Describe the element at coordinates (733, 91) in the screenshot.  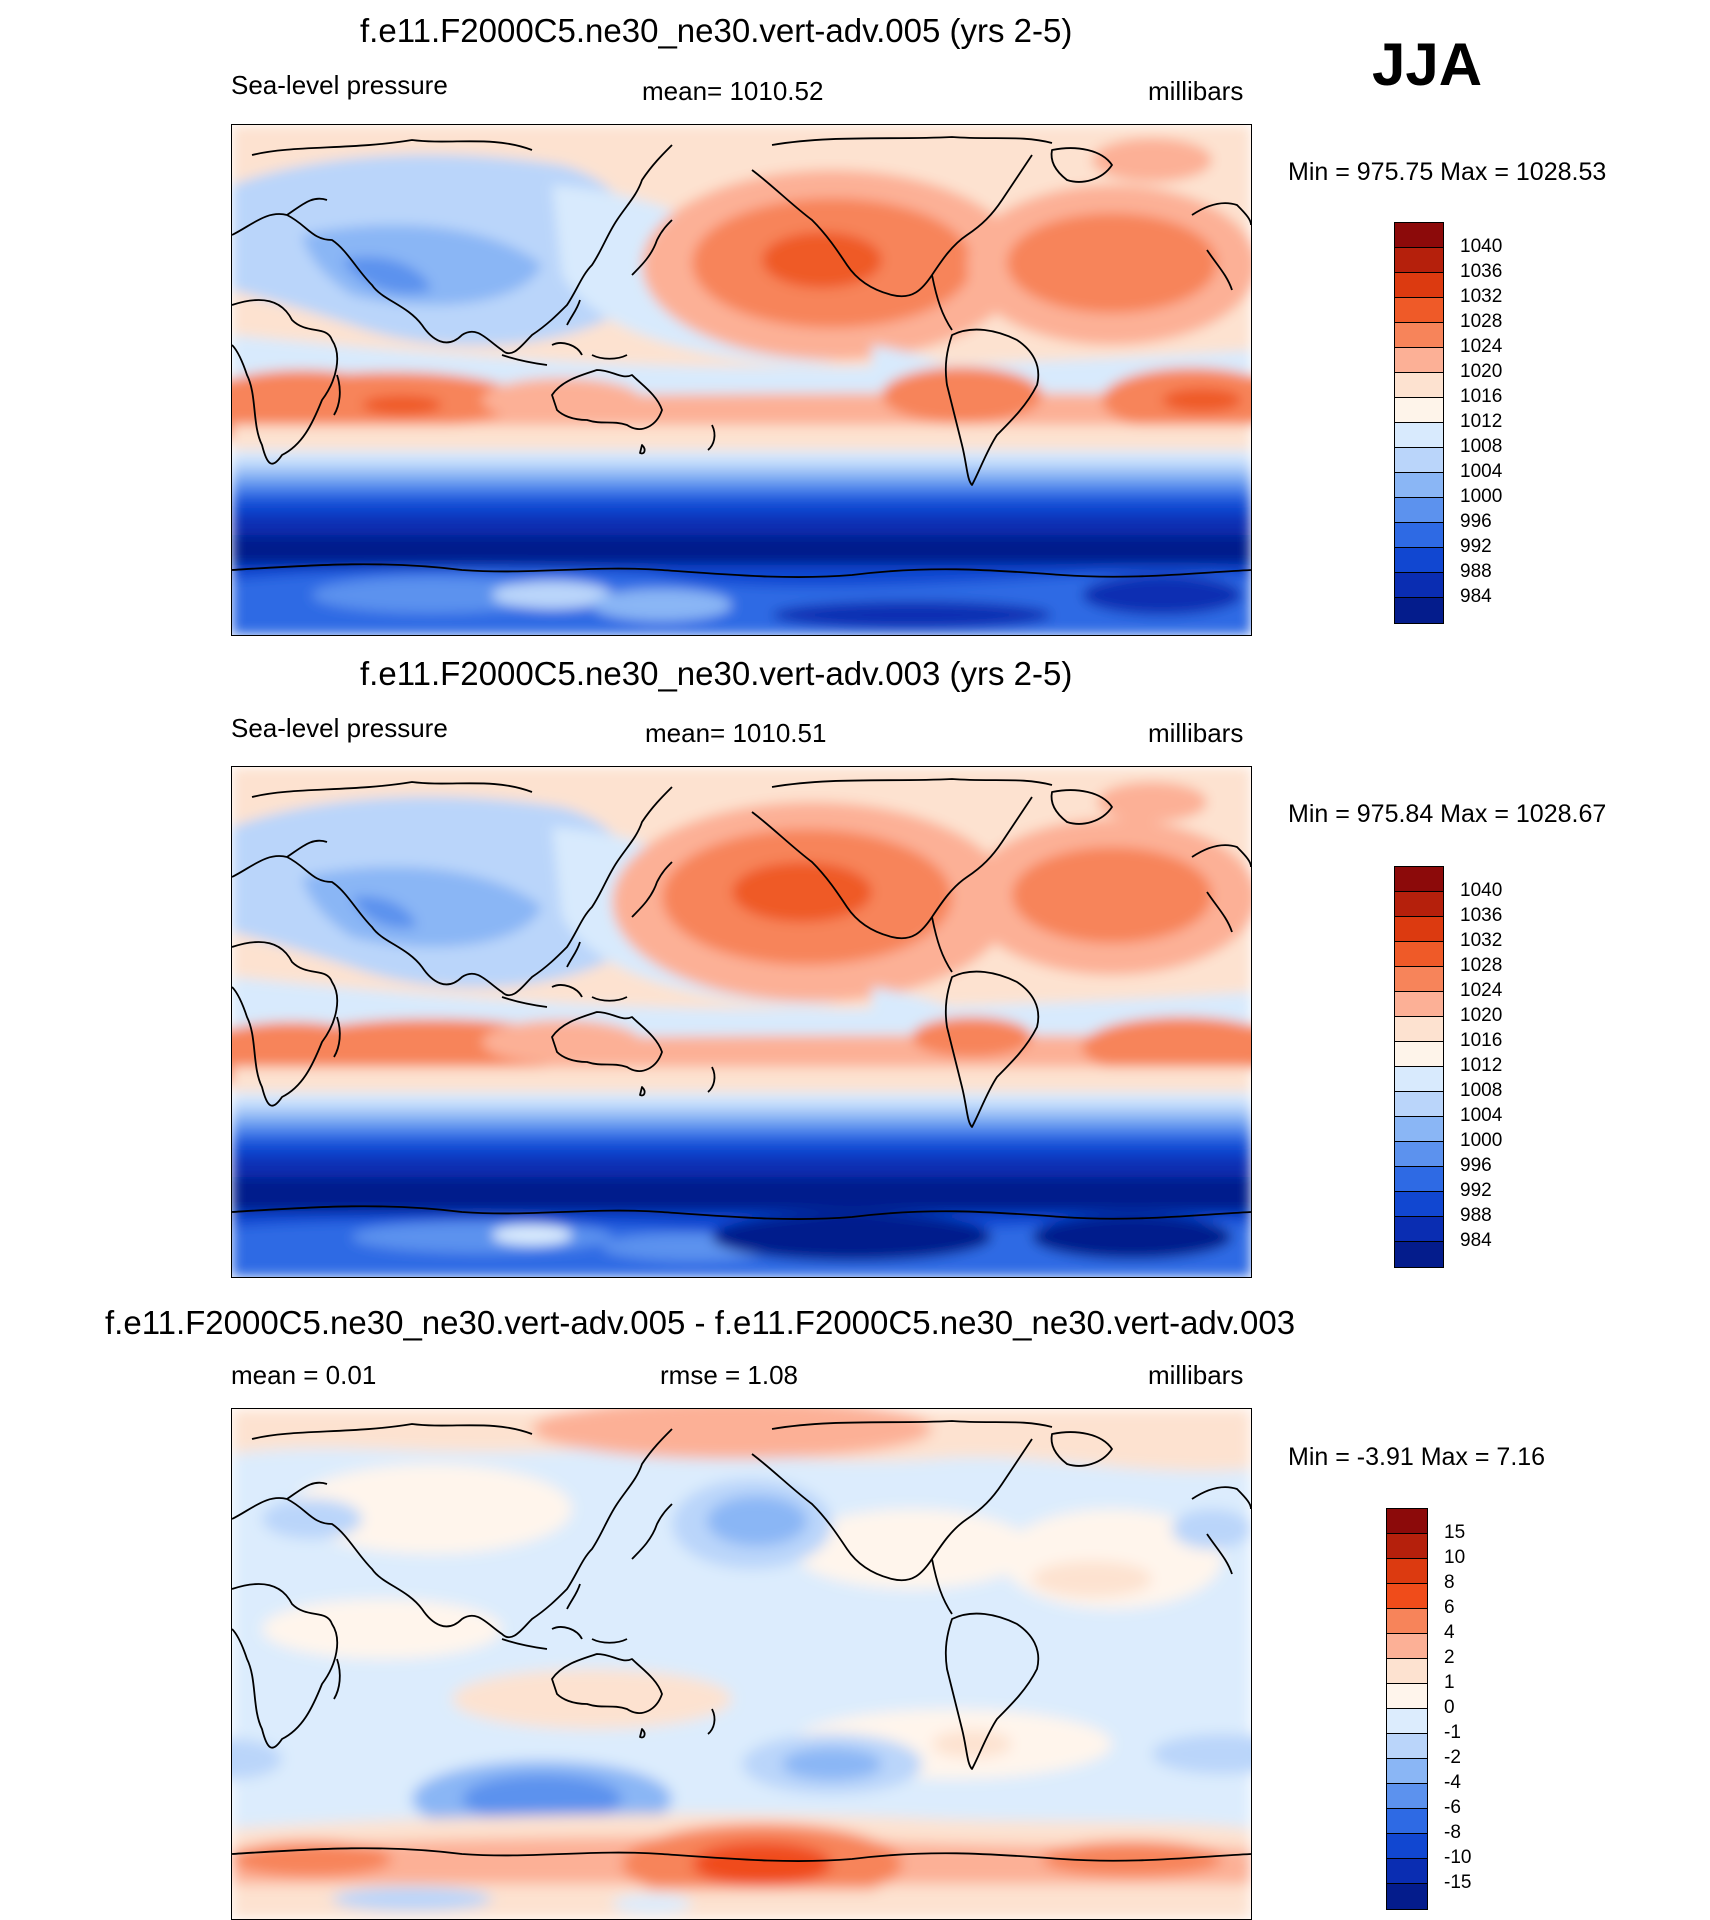
I see `panel-1-mean-label: mean= 1010.52` at that location.